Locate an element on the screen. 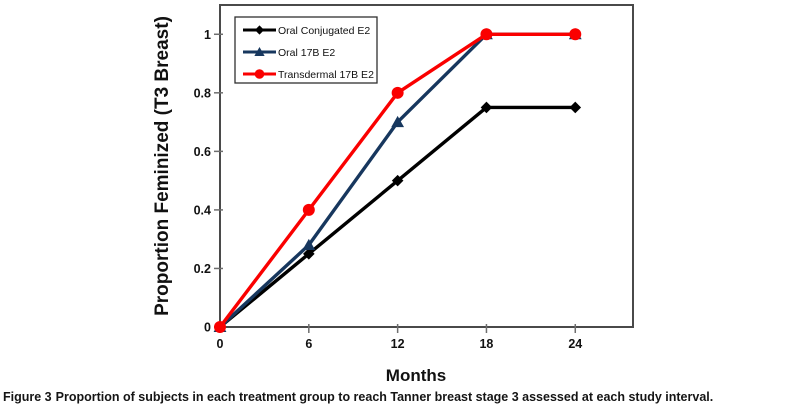 This screenshot has width=795, height=414. y-tick-label: 0.2 is located at coordinates (202, 269).